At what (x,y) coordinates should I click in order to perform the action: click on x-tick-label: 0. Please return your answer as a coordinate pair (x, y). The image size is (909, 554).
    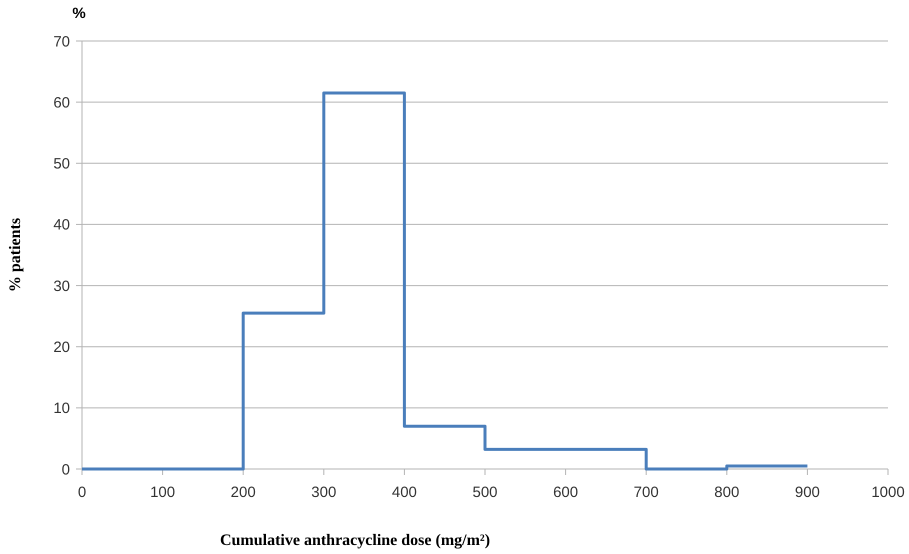
    Looking at the image, I should click on (82, 492).